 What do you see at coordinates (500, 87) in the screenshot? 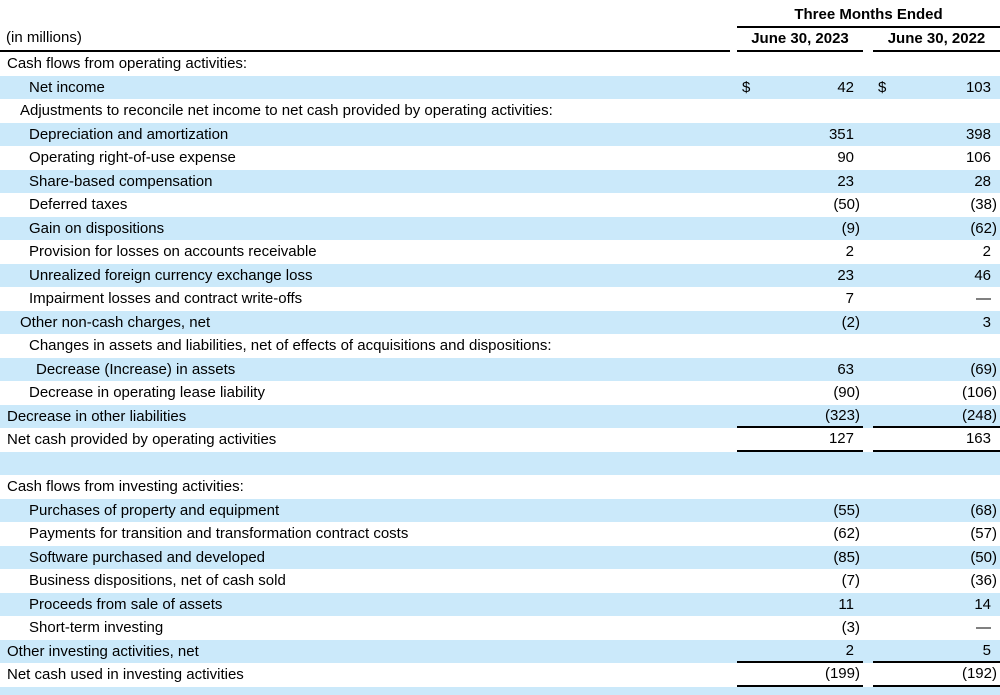
I see `table-row: Net income $42 $103` at bounding box center [500, 87].